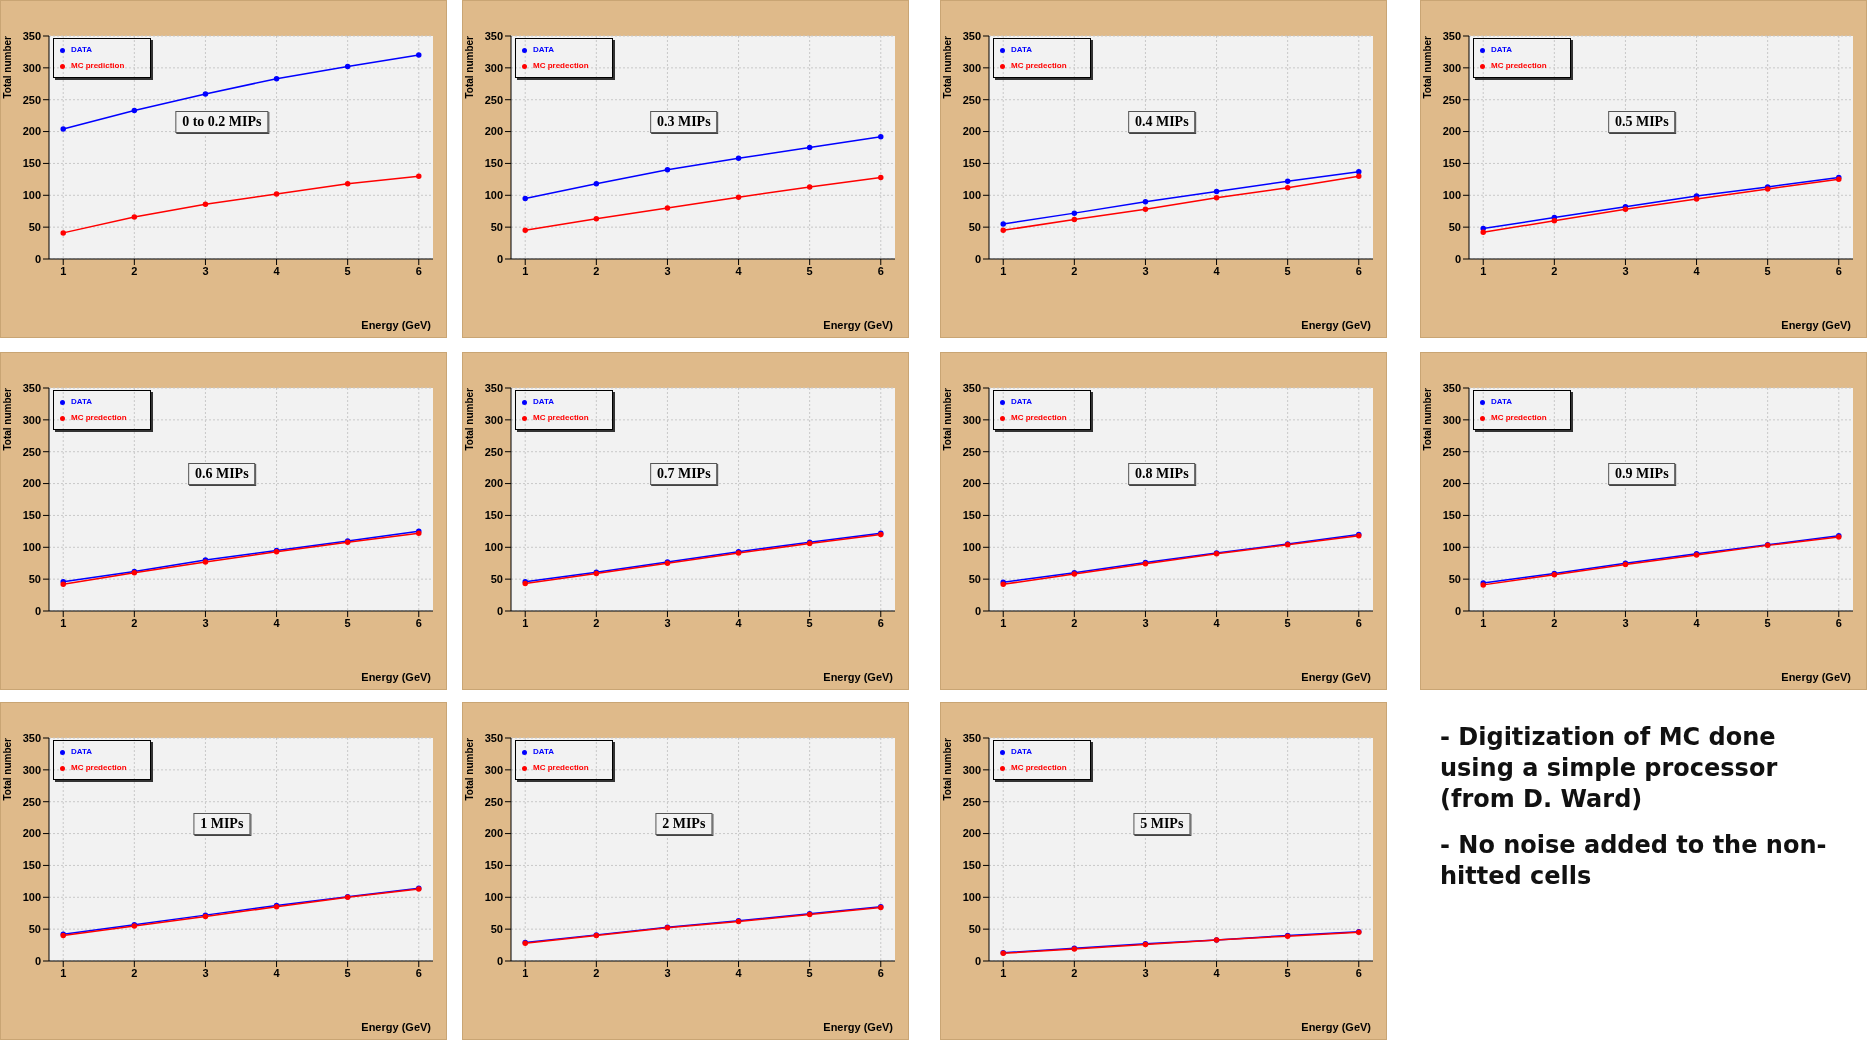  I want to click on text: 0 to 0.2 MIPs, so click(222, 122).